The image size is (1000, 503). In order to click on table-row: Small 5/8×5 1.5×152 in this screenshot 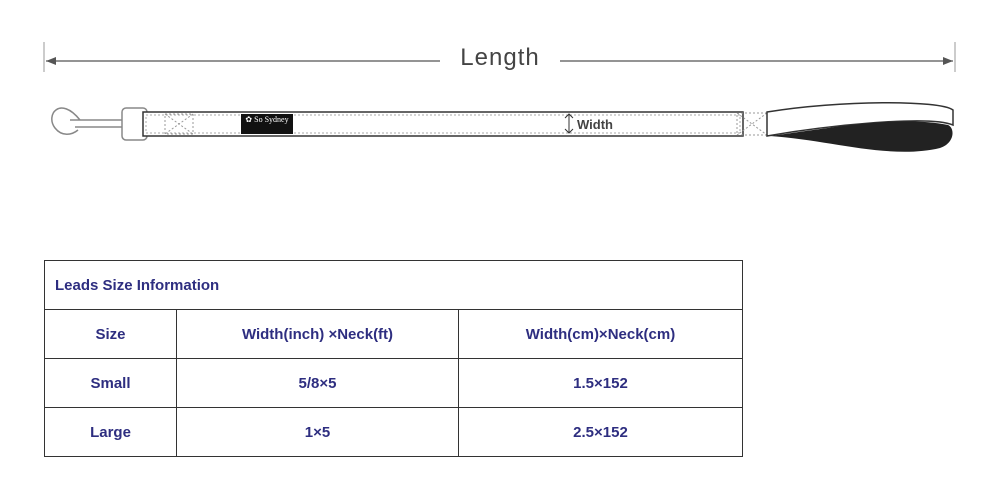, I will do `click(393, 383)`.